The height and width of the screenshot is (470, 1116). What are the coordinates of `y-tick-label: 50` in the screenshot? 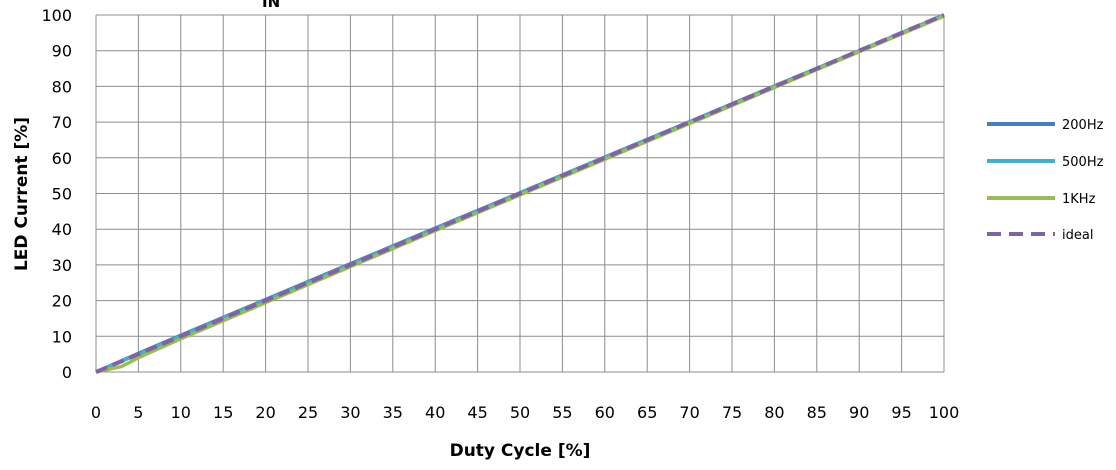 It's located at (62, 194).